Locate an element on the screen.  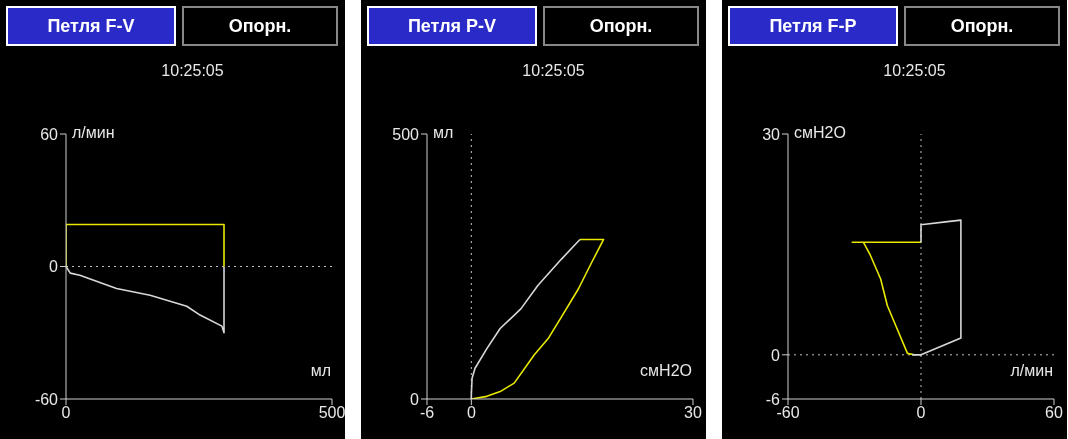
x-tick-label: 60 is located at coordinates (1054, 413).